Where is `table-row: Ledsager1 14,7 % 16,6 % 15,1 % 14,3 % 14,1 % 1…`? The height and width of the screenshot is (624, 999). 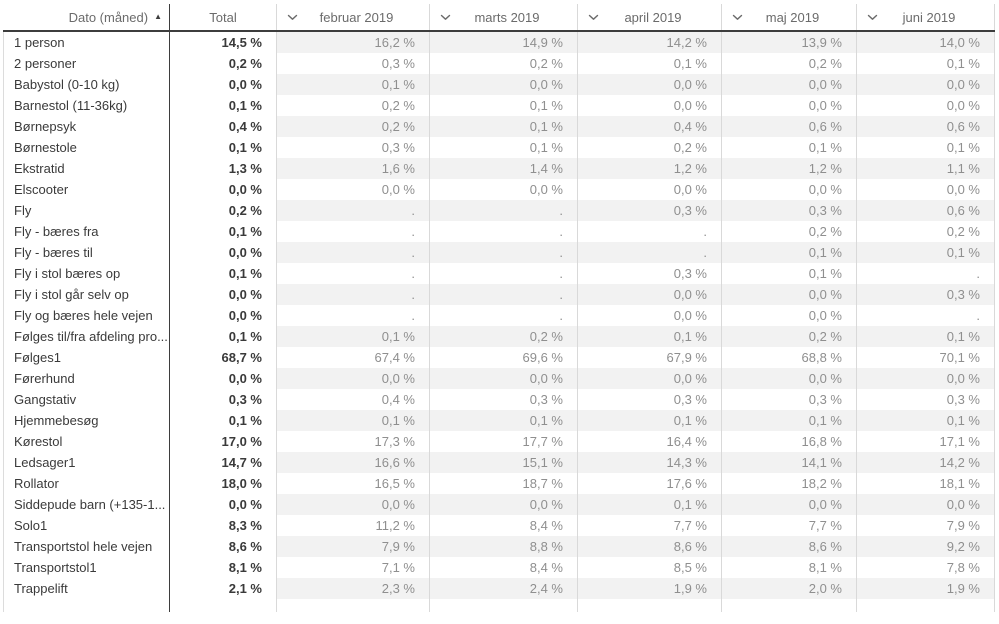
table-row: Ledsager1 14,7 % 16,6 % 15,1 % 14,3 % 14,1 % 1… is located at coordinates (499, 462).